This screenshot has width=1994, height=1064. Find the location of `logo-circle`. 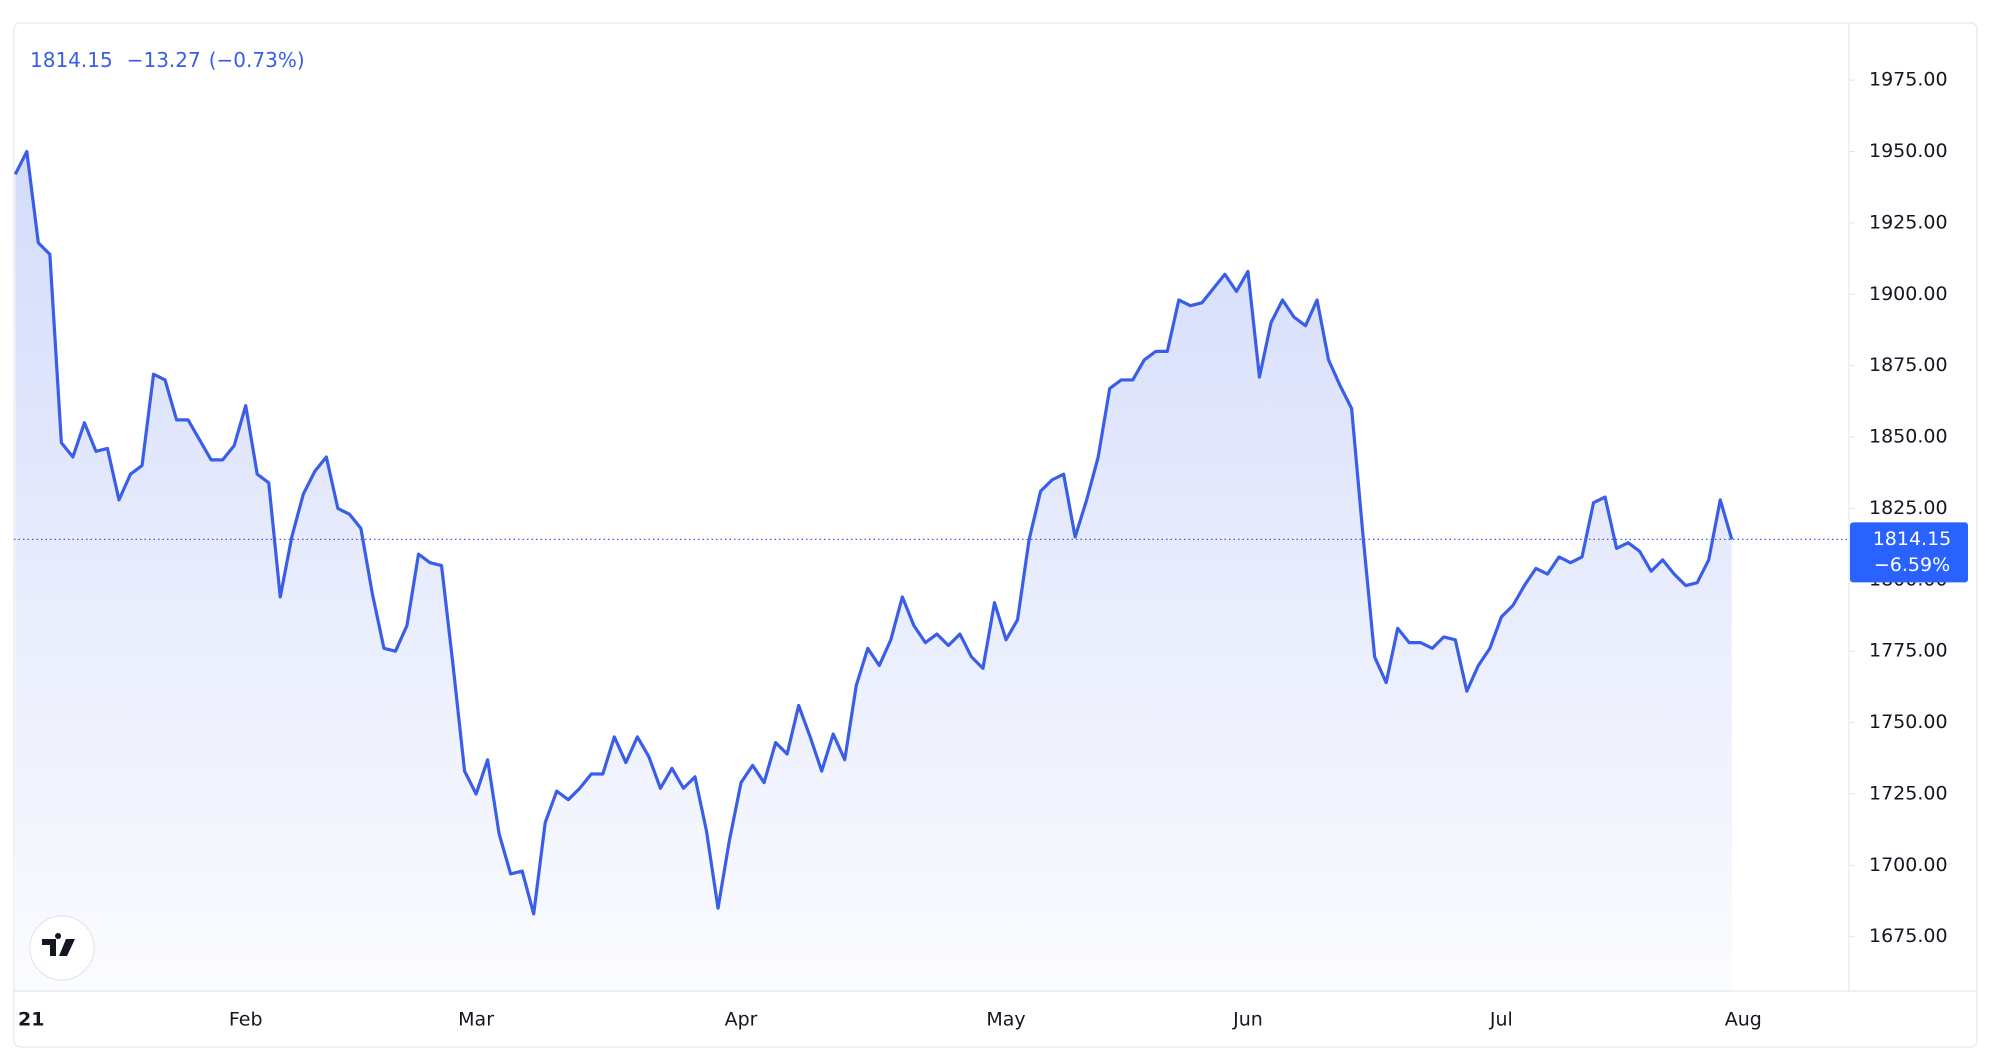

logo-circle is located at coordinates (62, 948).